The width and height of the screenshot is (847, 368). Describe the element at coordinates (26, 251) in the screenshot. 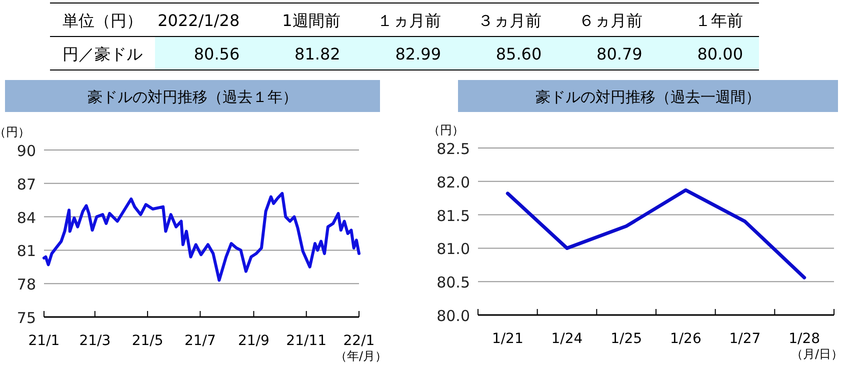

I see `y-tick-label: 81` at that location.